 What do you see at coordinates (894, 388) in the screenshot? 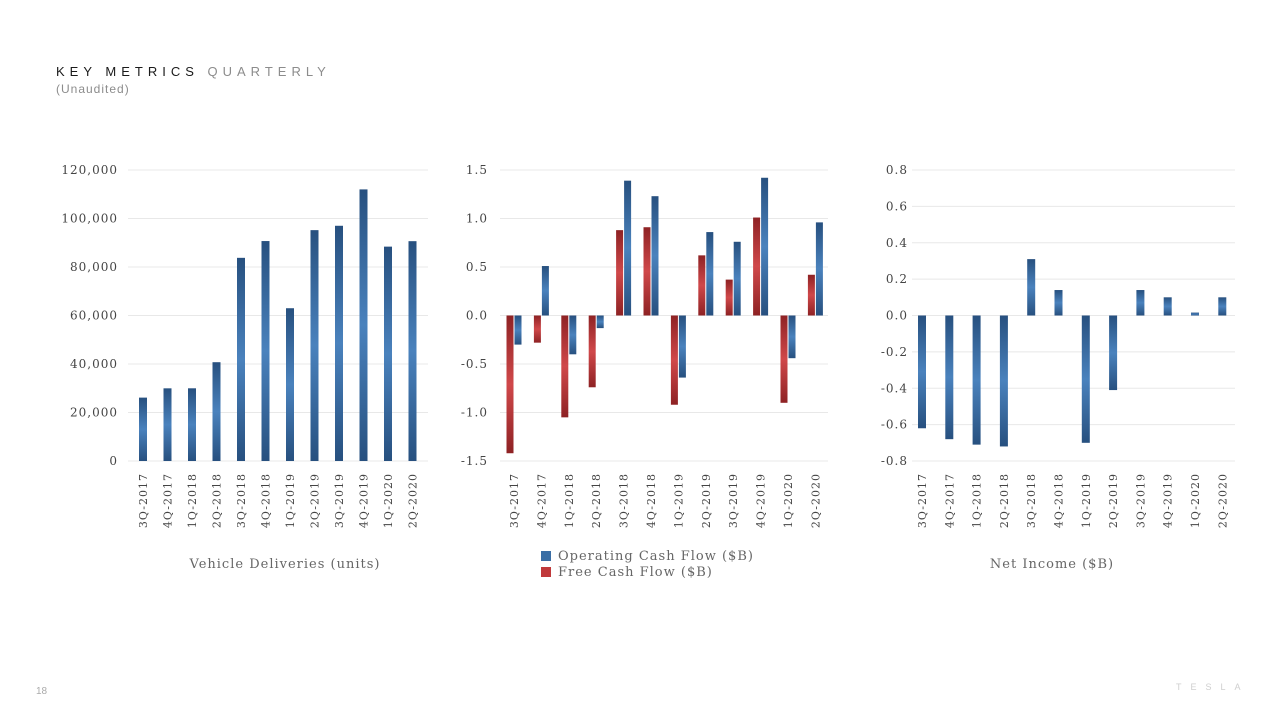
I see `y-tick-label: -0.4` at bounding box center [894, 388].